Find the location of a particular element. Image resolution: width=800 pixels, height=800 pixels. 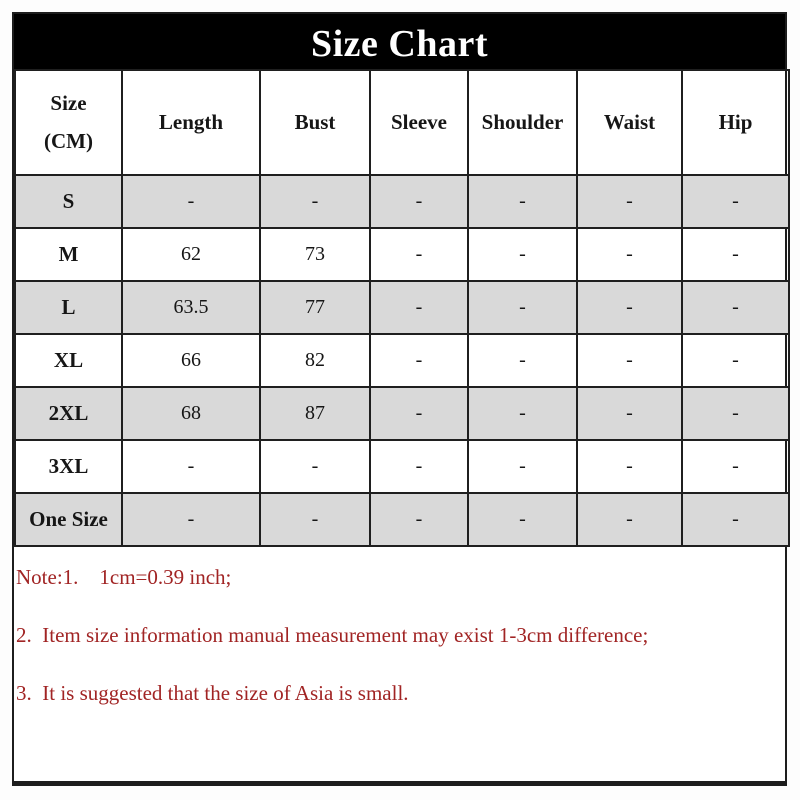

chart-title: Size Chart is located at coordinates (399, 43).